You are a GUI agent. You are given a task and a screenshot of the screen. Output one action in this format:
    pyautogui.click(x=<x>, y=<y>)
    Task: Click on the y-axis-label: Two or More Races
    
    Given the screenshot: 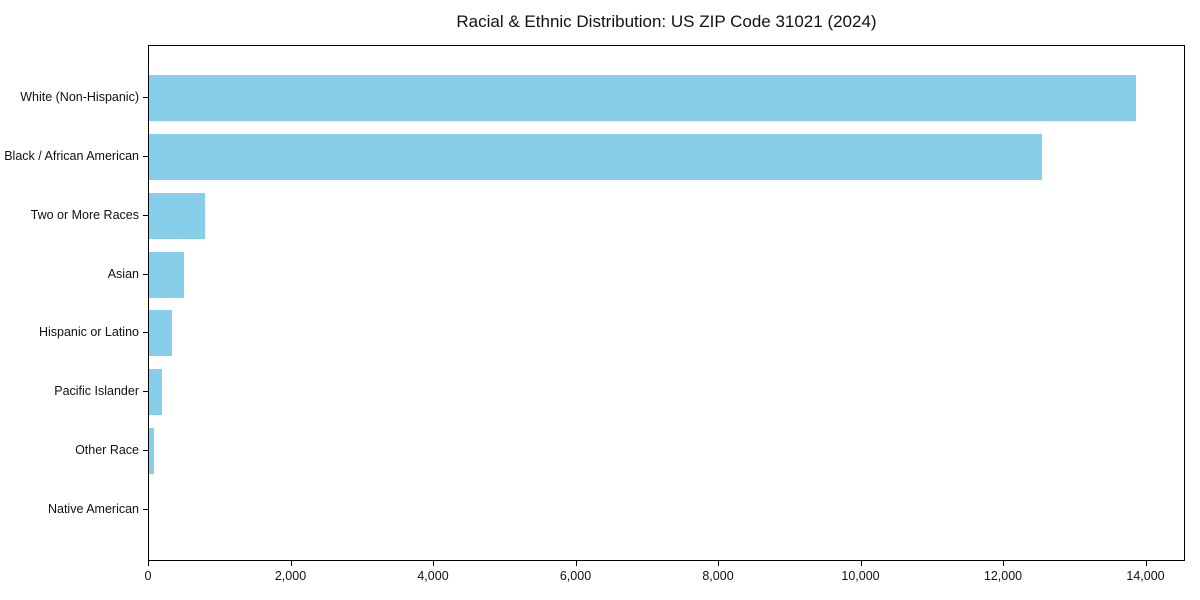 What is the action you would take?
    pyautogui.click(x=84, y=214)
    